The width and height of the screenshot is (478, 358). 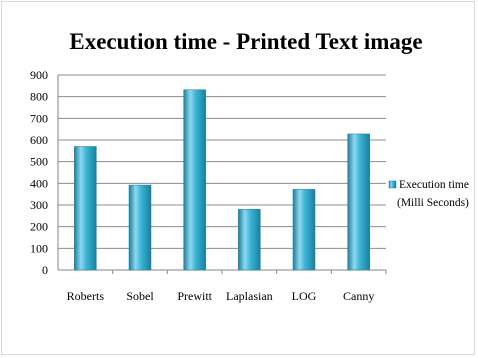 What do you see at coordinates (39, 248) in the screenshot?
I see `y-tick-label: 100` at bounding box center [39, 248].